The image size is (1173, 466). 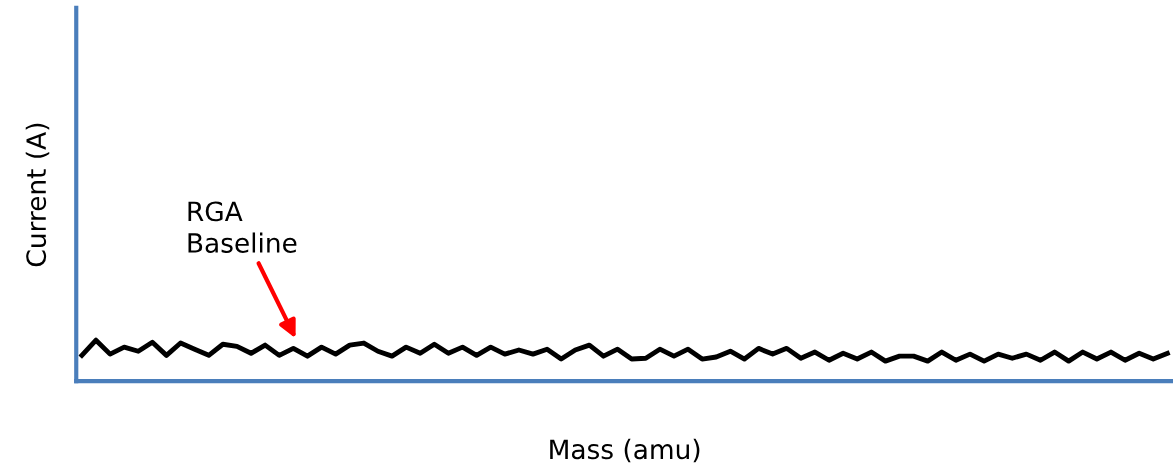 I want to click on y-axis-title: Current (A), so click(x=37, y=195).